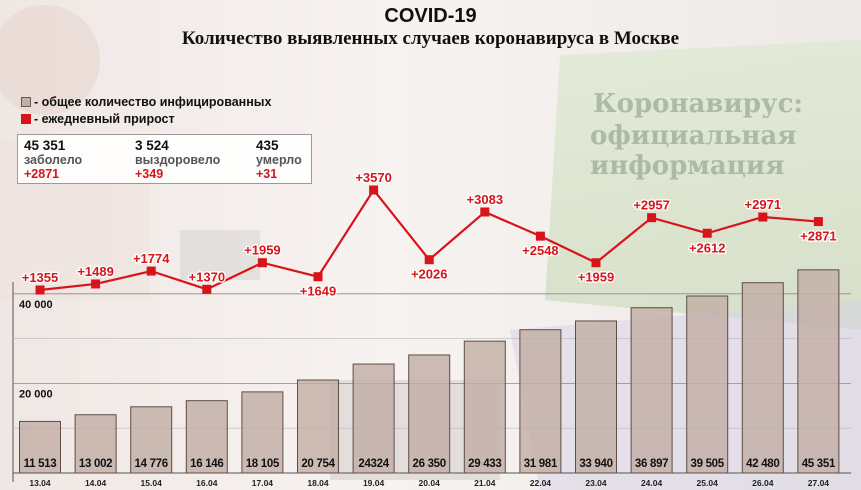 The height and width of the screenshot is (490, 861). What do you see at coordinates (26, 119) in the screenshot?
I see `legend-swatch-line` at bounding box center [26, 119].